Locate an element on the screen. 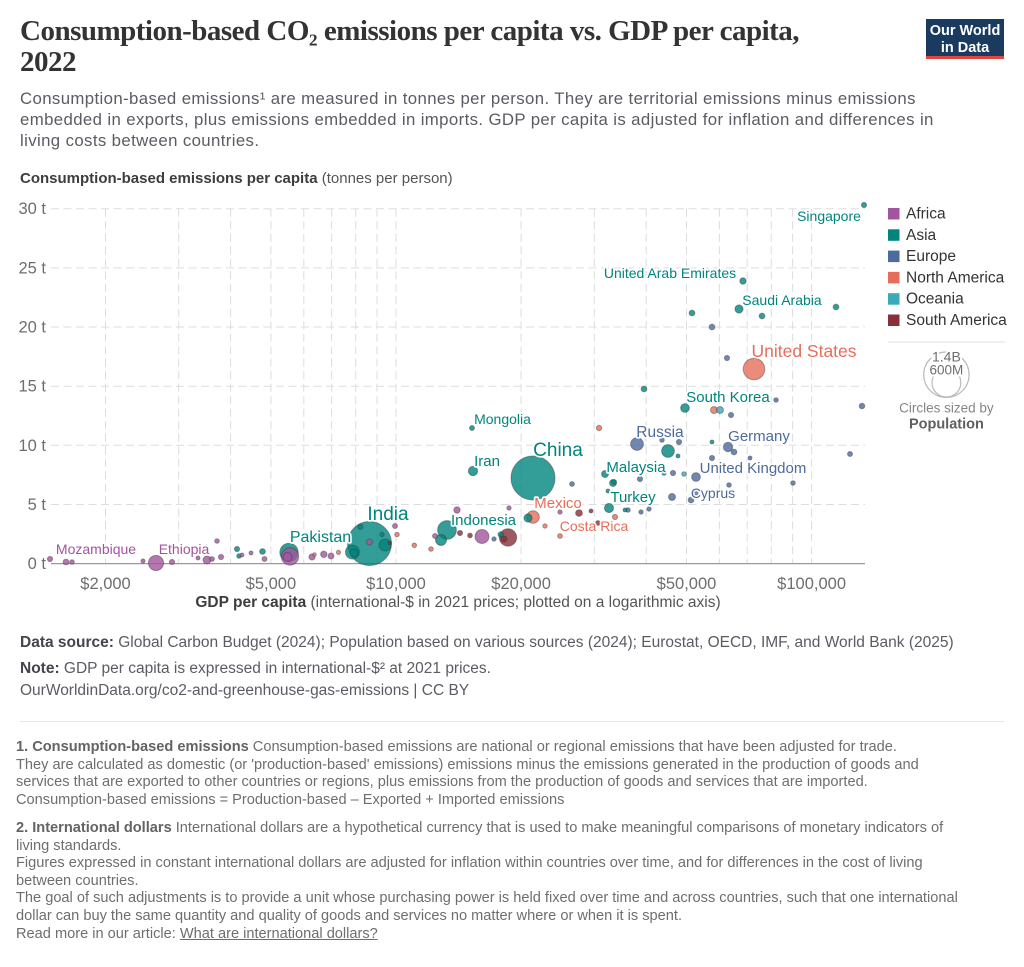  svg-text: Malaysia is located at coordinates (636, 467).